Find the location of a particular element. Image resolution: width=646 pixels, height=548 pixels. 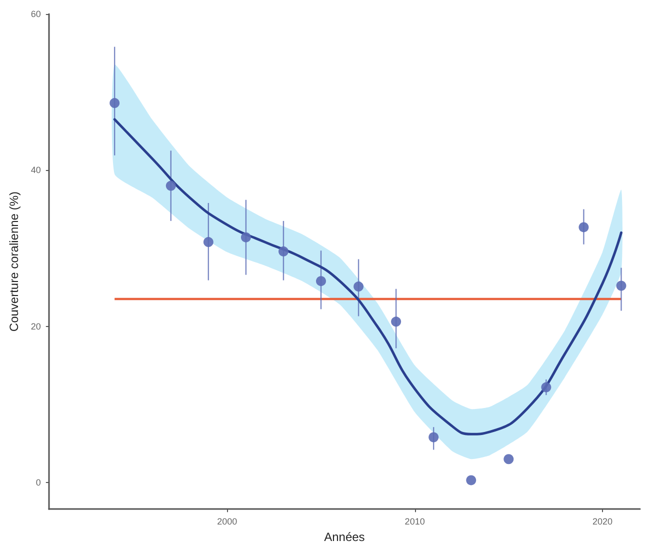

x-tick-label: 2020 is located at coordinates (602, 521).